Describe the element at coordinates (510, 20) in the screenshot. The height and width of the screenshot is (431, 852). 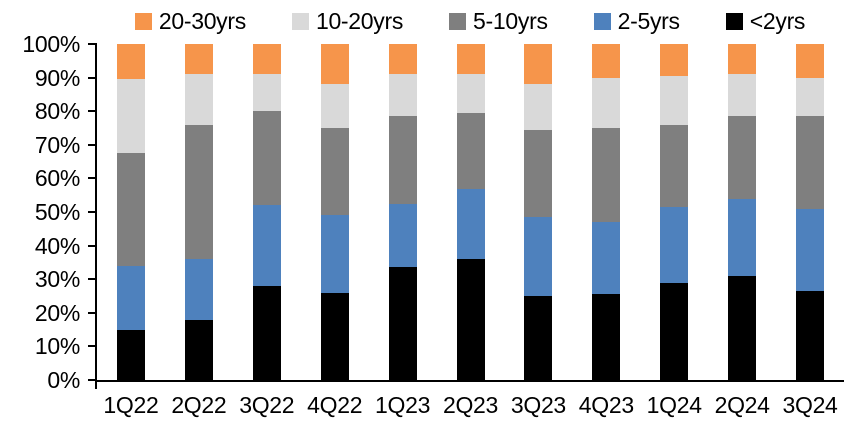
I see `legend-label-5-10yrs: 5-10yrs` at that location.